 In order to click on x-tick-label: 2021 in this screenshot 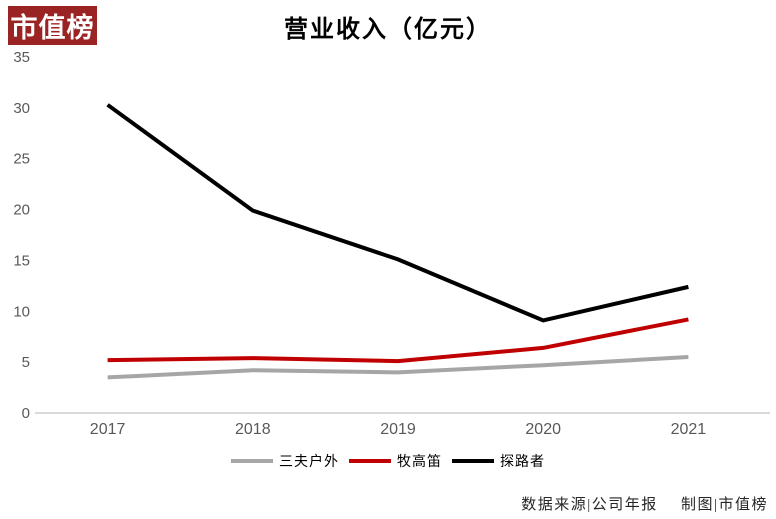, I will do `click(689, 429)`.